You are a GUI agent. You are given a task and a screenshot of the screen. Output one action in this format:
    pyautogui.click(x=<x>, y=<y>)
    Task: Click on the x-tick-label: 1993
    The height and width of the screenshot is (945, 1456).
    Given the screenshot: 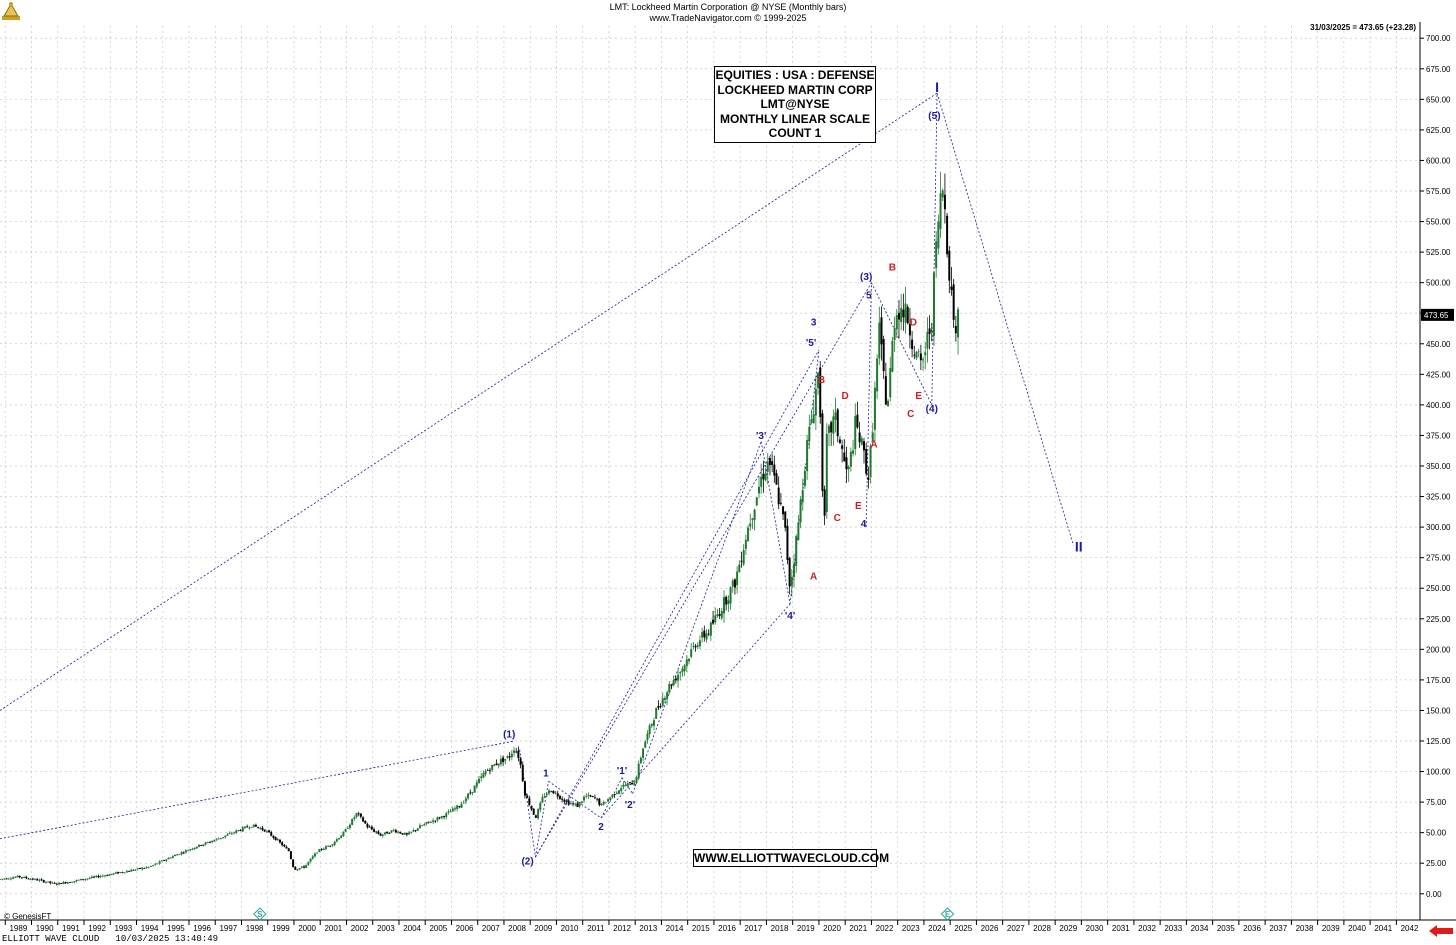 What is the action you would take?
    pyautogui.click(x=123, y=928)
    